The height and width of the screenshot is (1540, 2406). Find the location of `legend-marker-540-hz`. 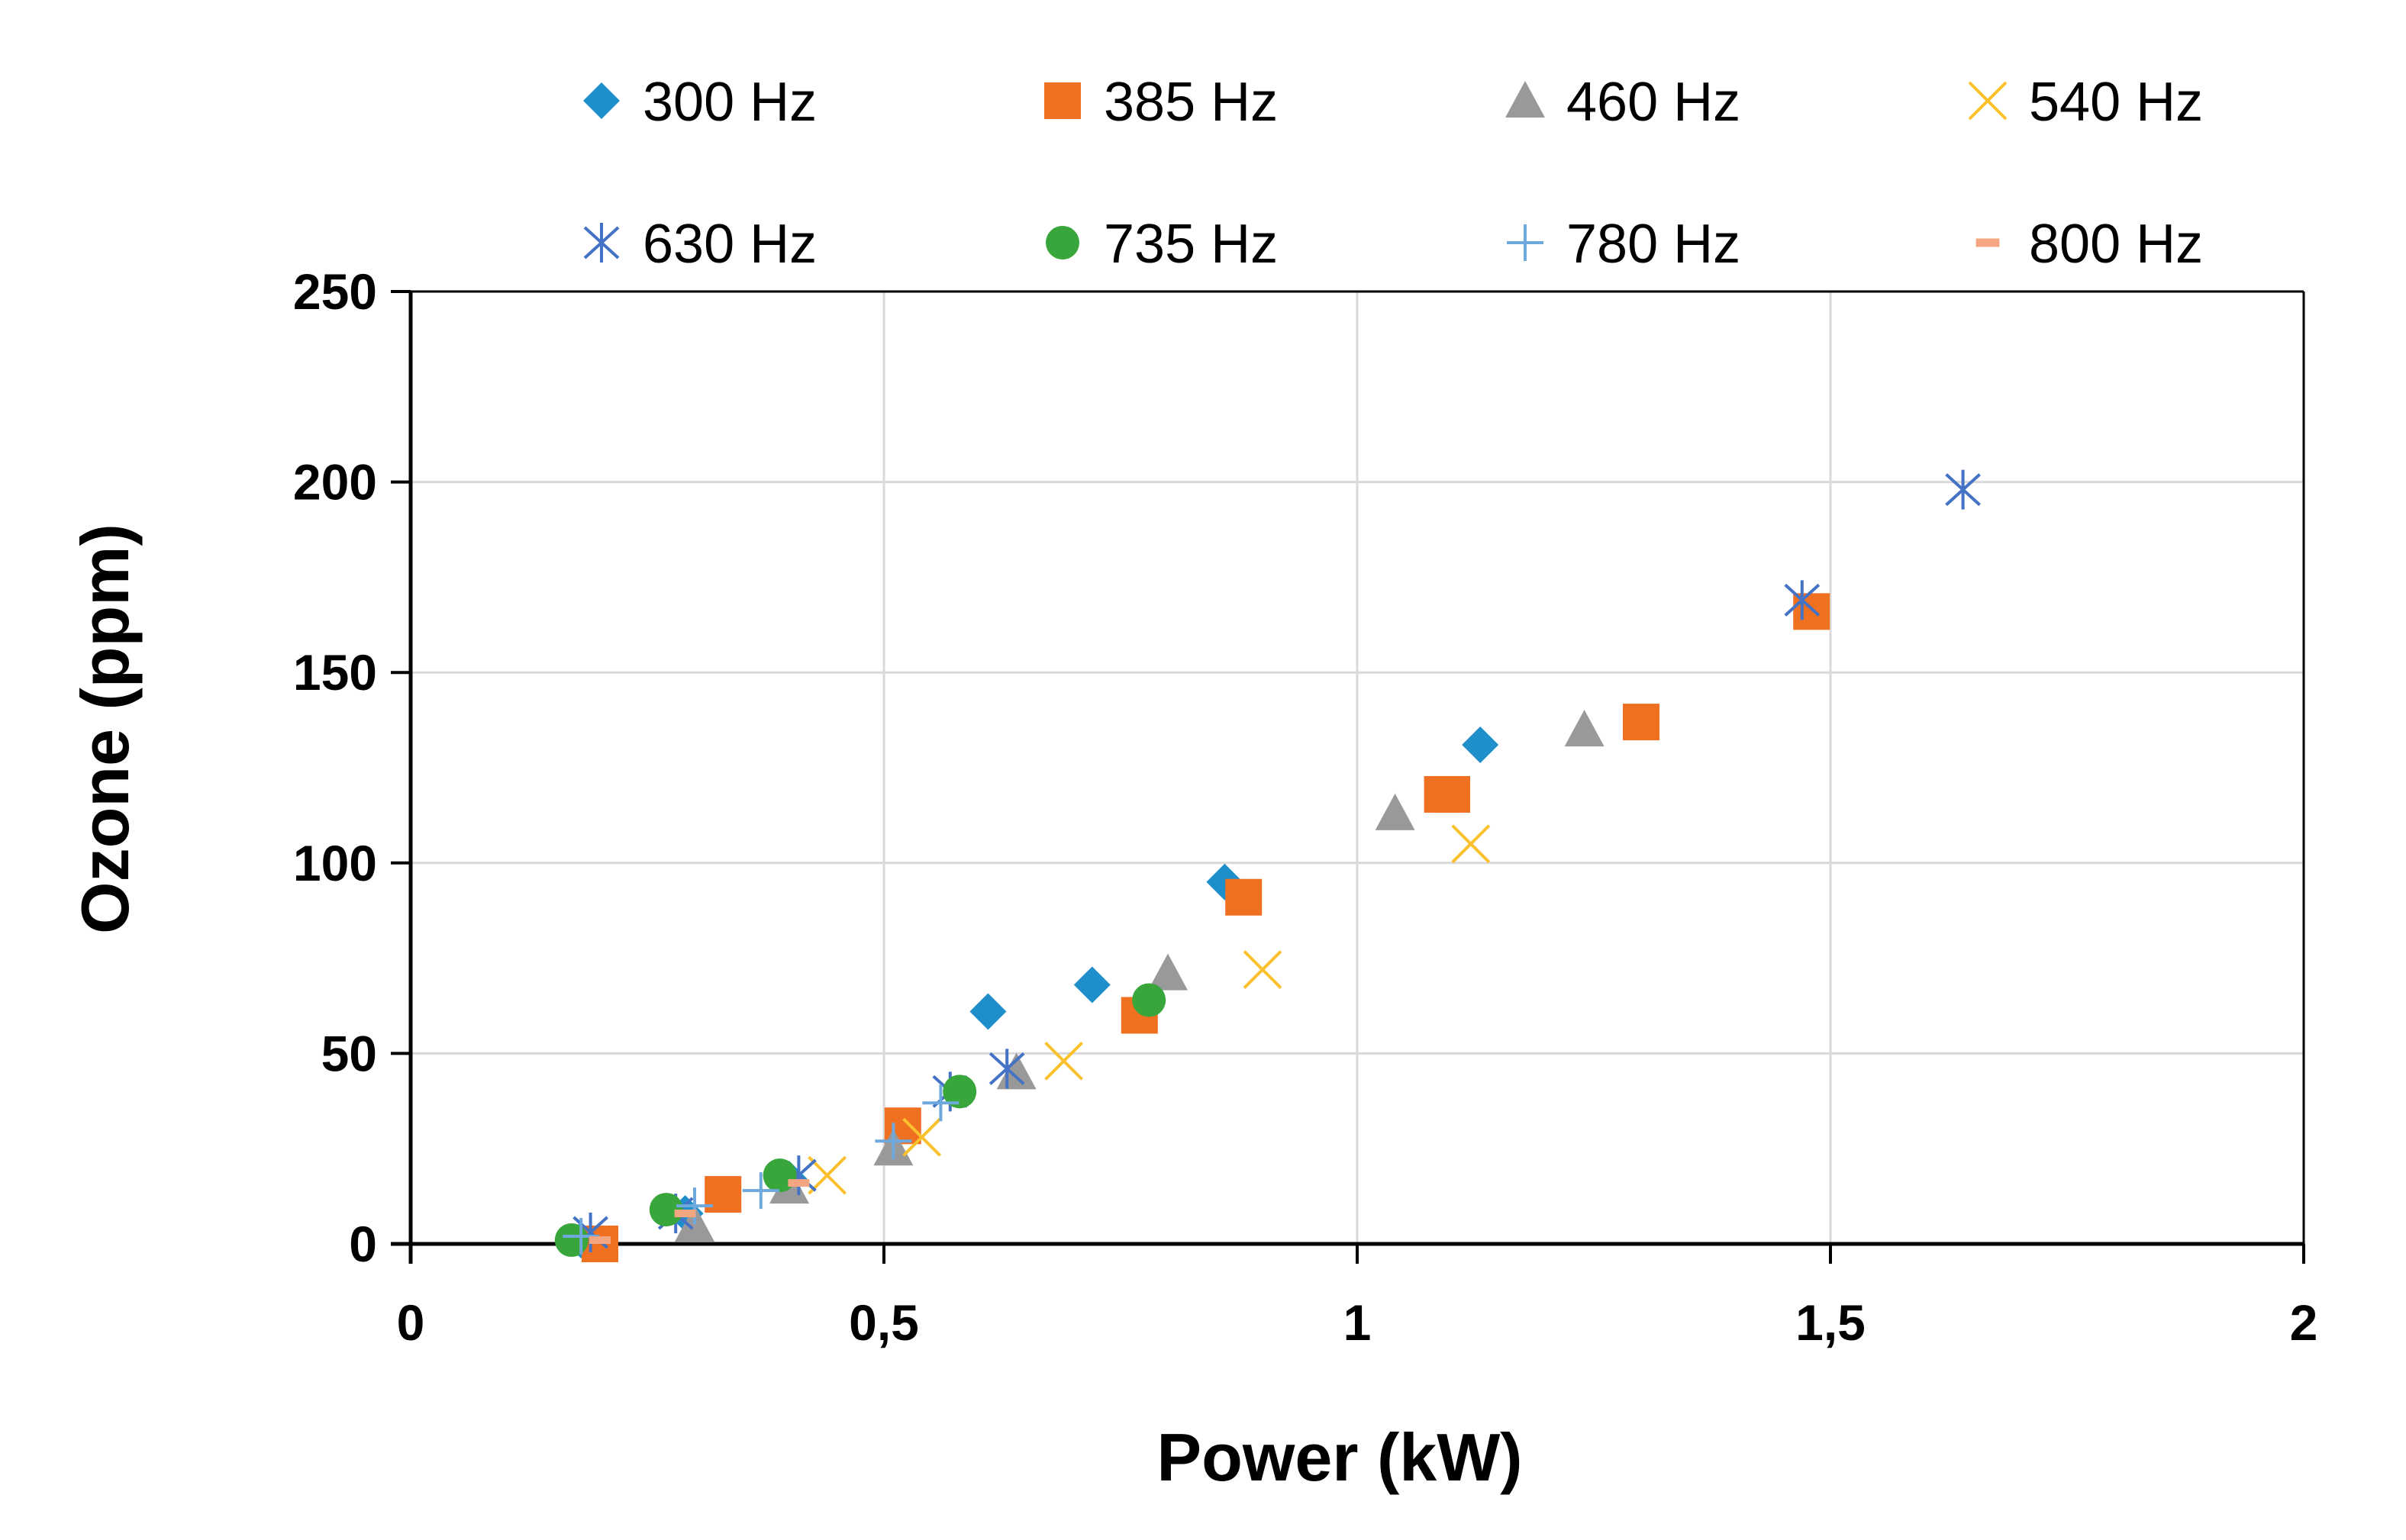

legend-marker-540-hz is located at coordinates (1988, 101).